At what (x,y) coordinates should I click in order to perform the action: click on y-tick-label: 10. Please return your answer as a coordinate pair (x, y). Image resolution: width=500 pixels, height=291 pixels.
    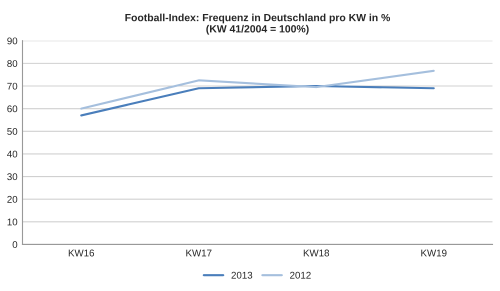
    Looking at the image, I should click on (13, 222).